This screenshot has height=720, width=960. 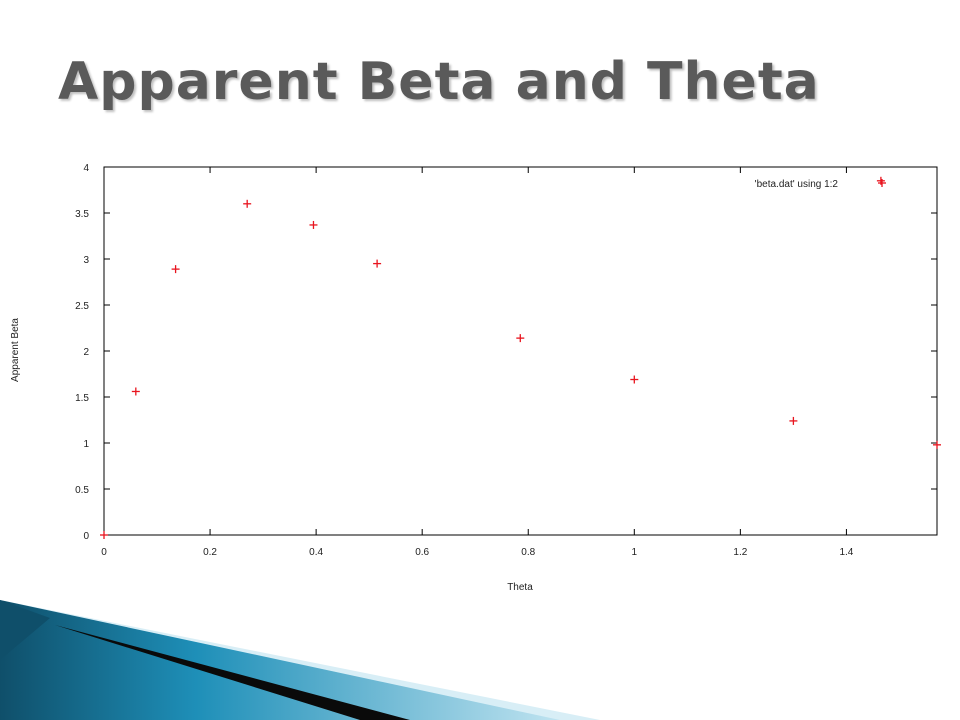 What do you see at coordinates (882, 183) in the screenshot?
I see `legend-marker` at bounding box center [882, 183].